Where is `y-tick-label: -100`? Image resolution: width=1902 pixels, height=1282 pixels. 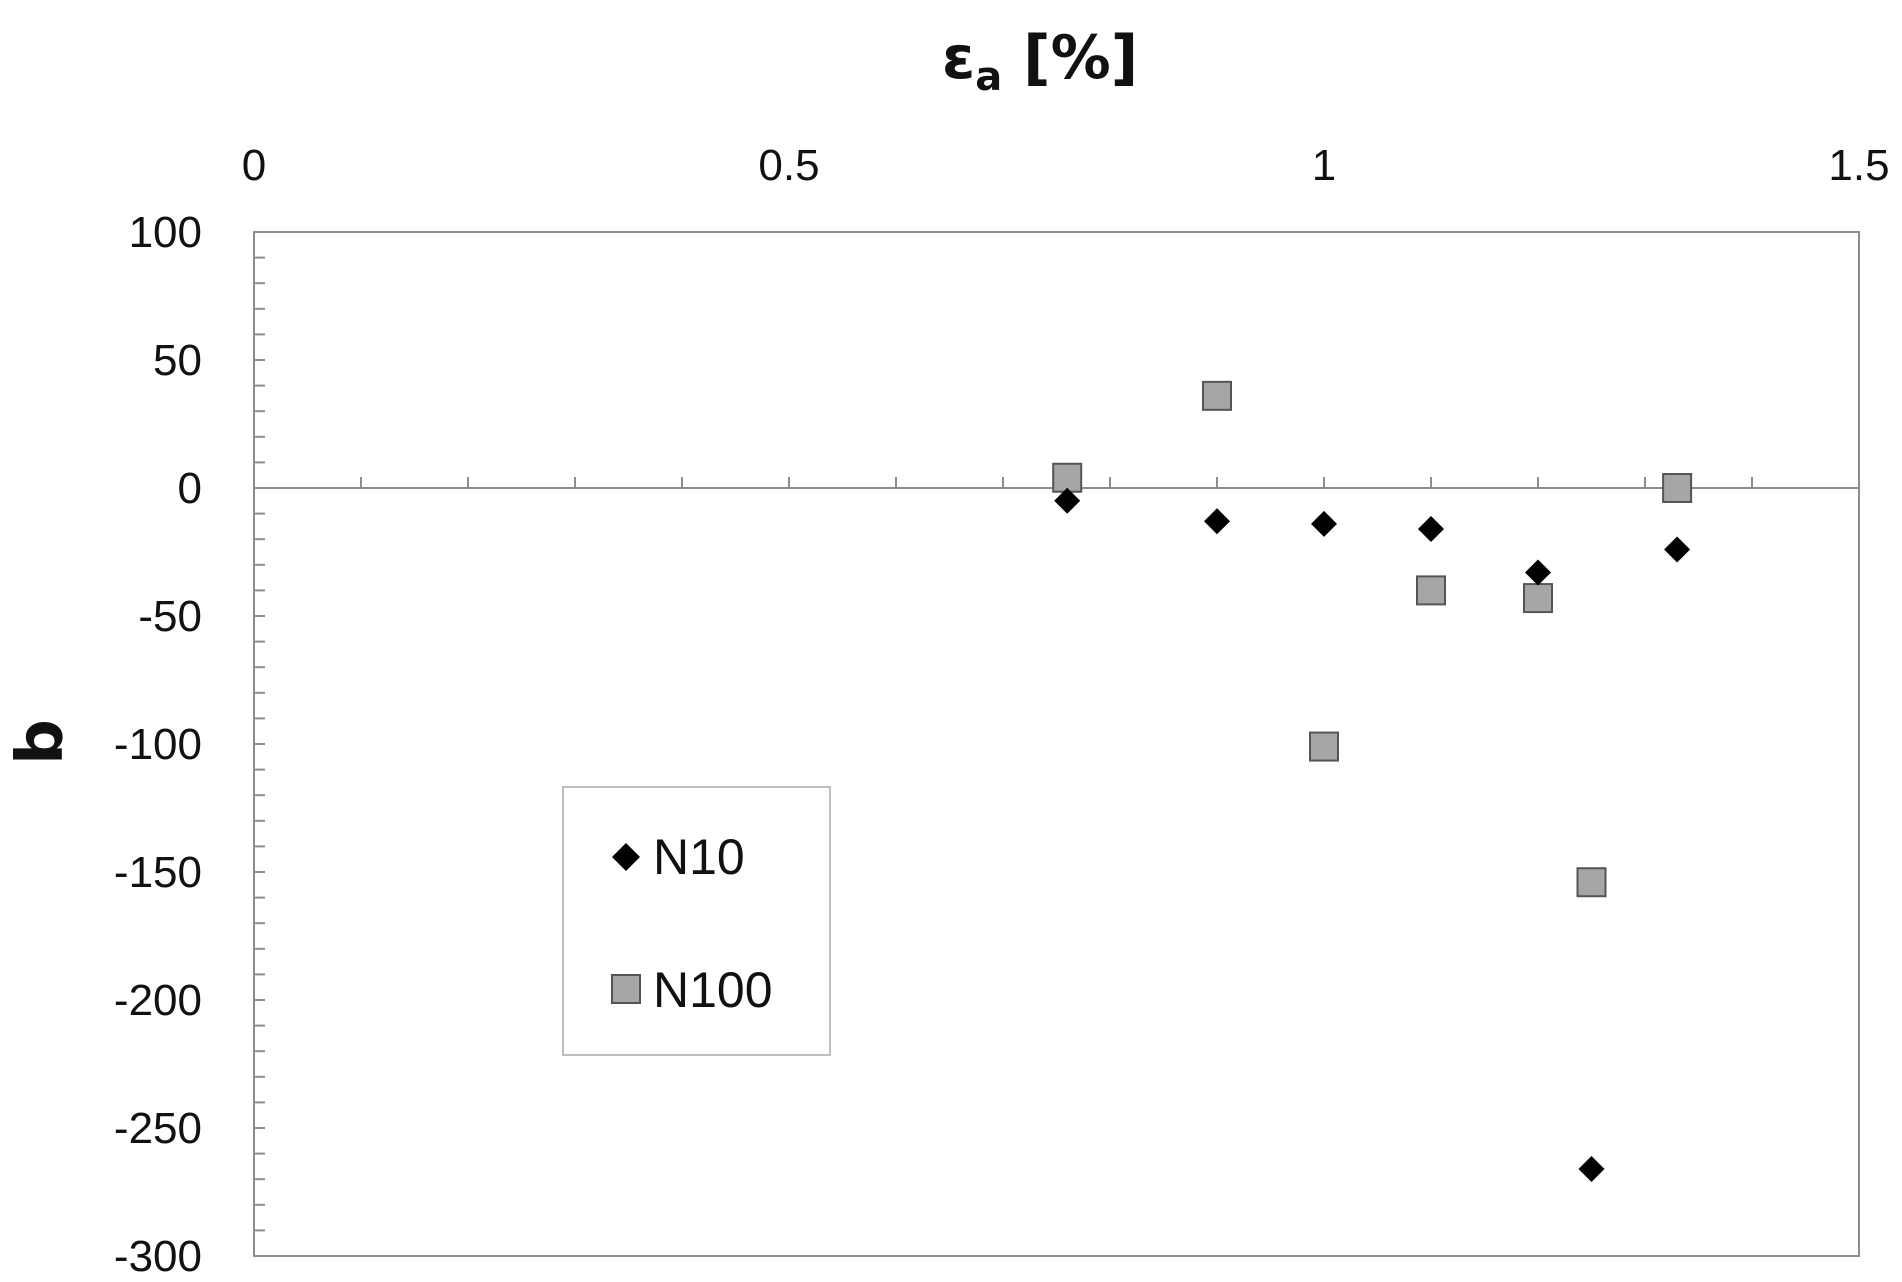 y-tick-label: -100 is located at coordinates (158, 744).